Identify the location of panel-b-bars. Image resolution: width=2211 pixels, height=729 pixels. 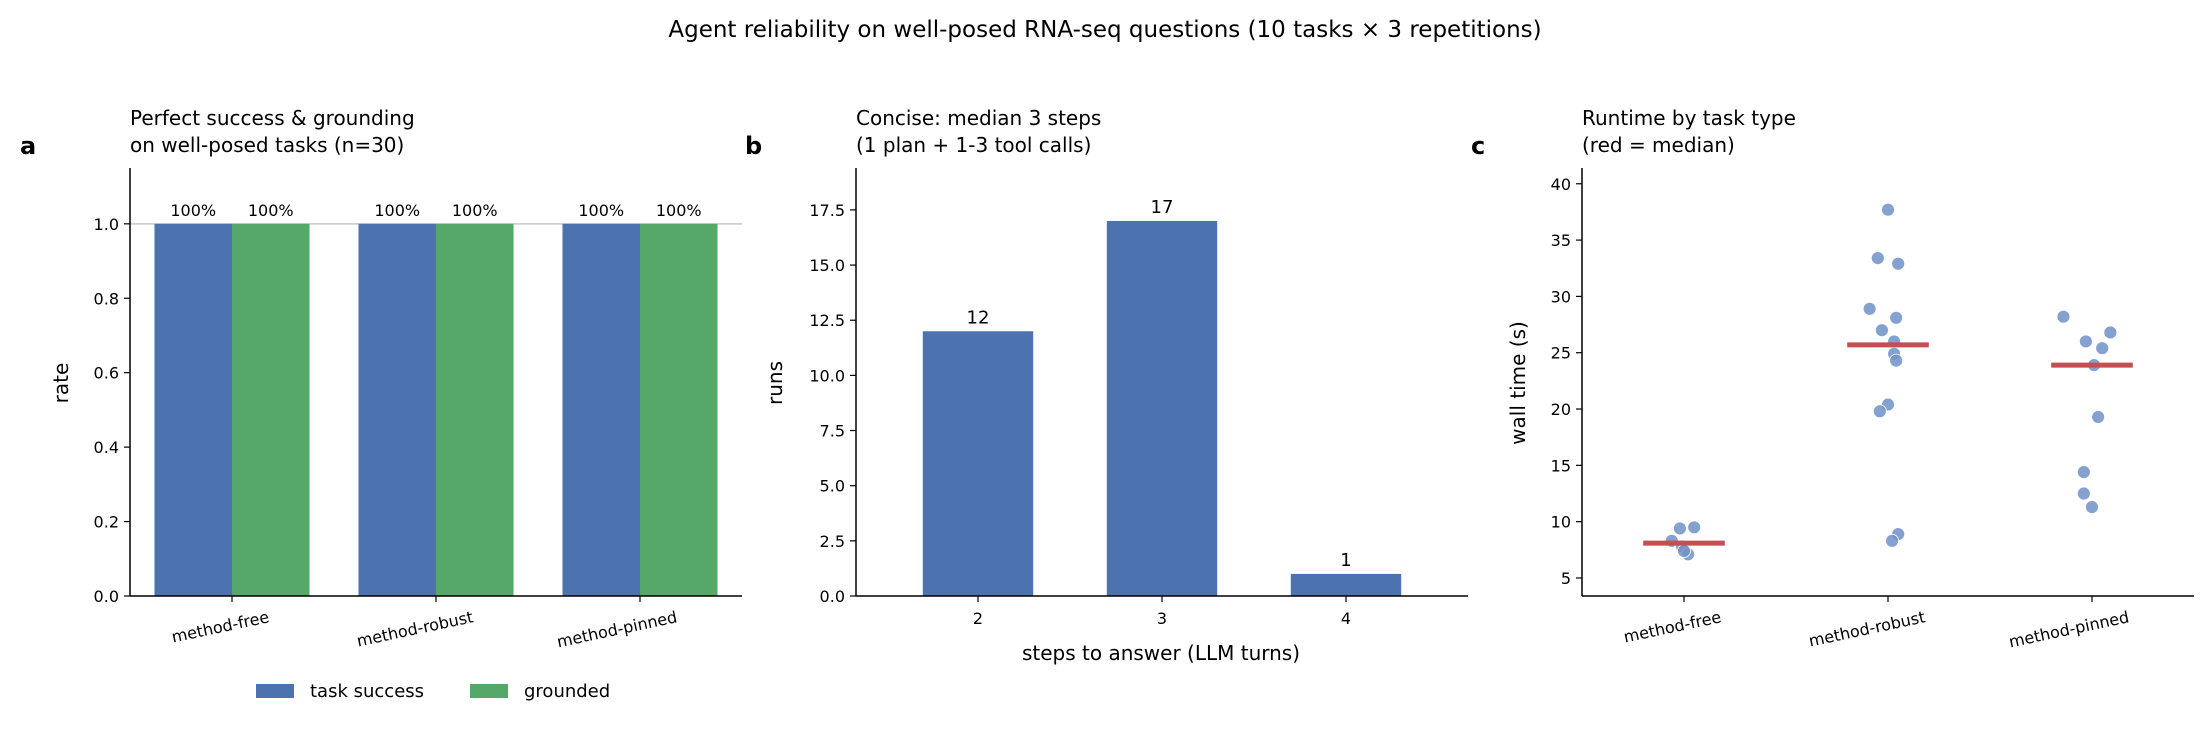
(1162, 408).